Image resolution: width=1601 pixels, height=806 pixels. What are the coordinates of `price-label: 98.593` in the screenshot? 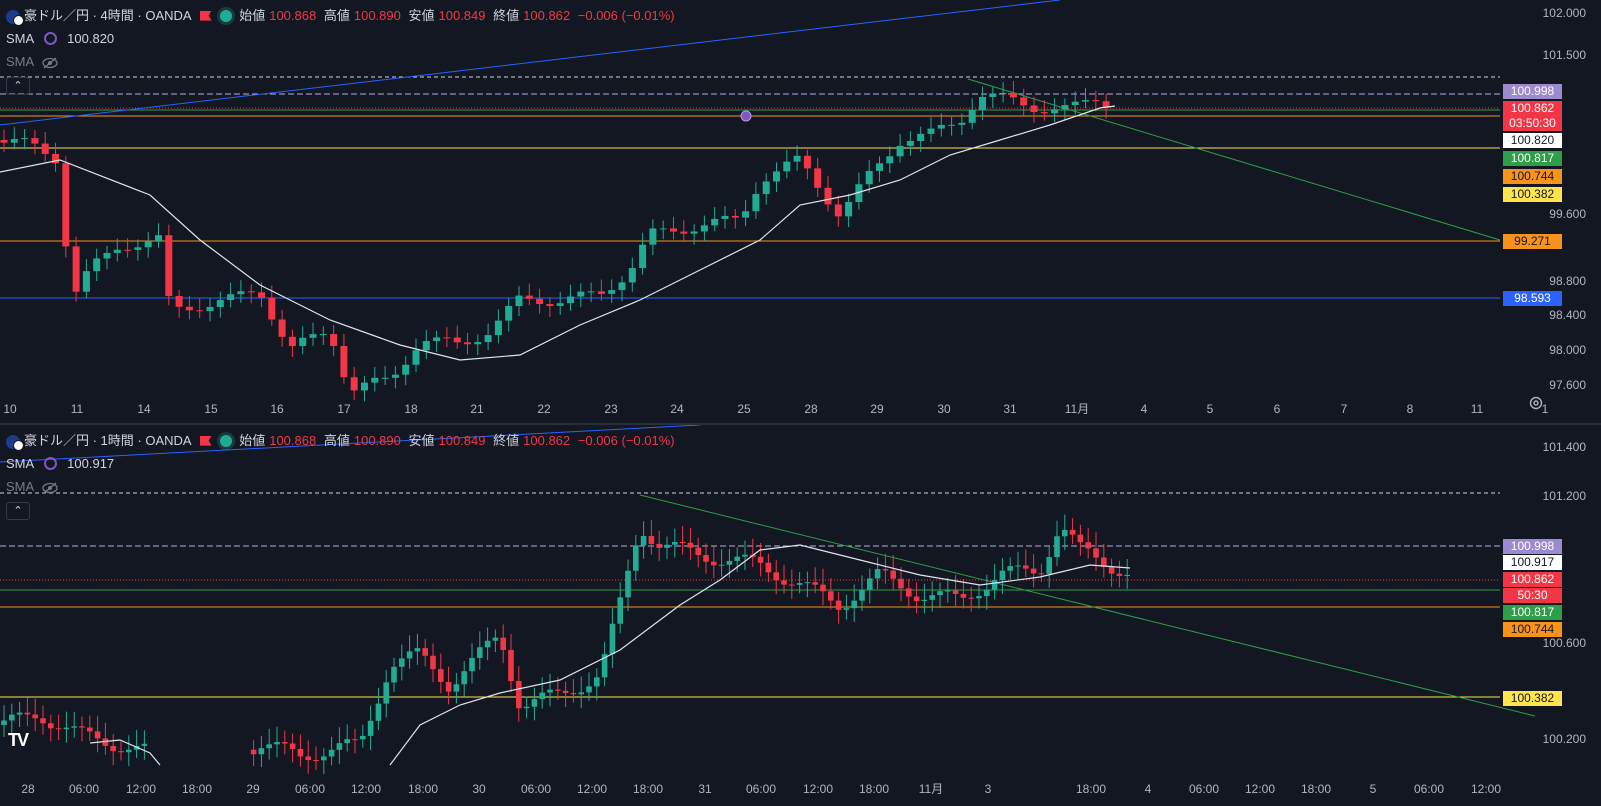 It's located at (1532, 298).